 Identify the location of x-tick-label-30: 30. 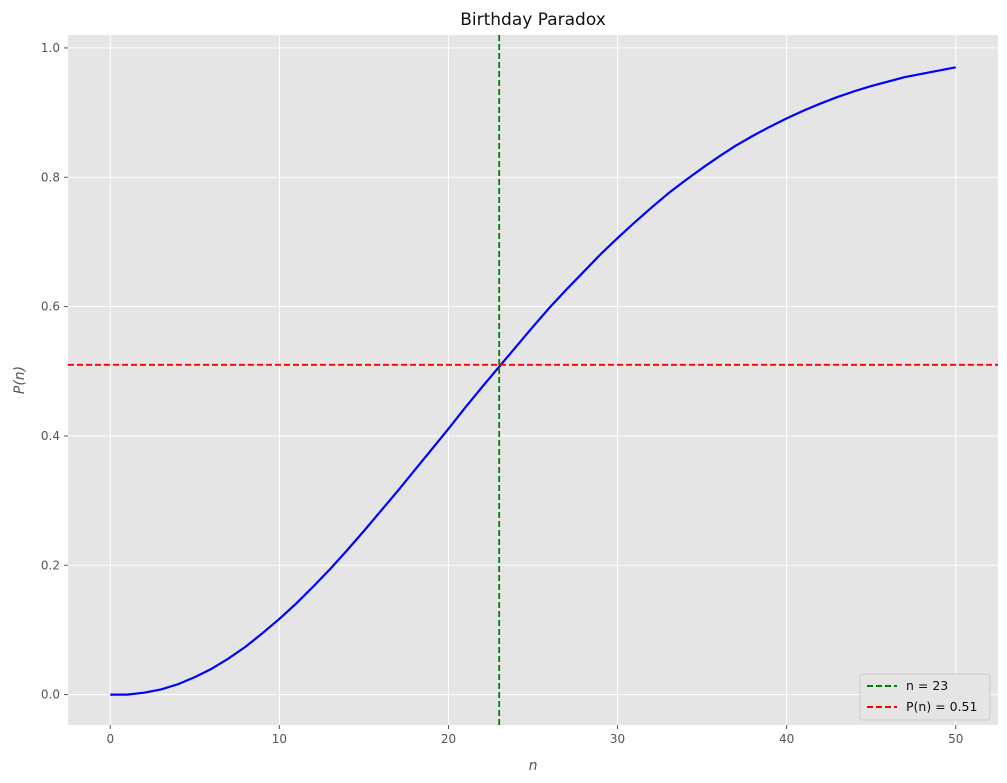
(617, 739).